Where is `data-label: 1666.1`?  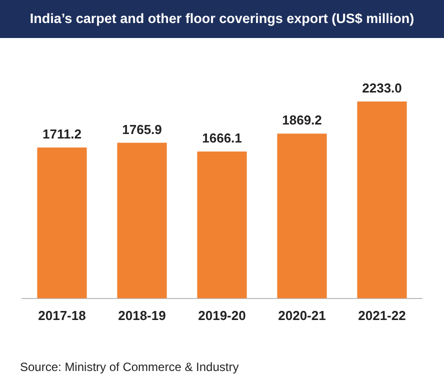 data-label: 1666.1 is located at coordinates (222, 138).